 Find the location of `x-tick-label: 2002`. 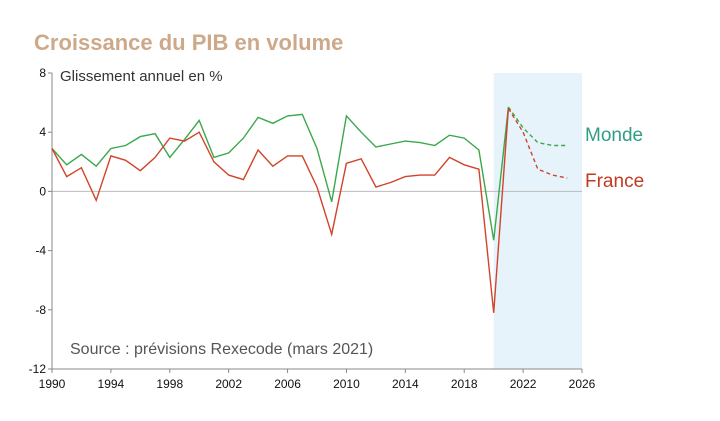

x-tick-label: 2002 is located at coordinates (228, 384).